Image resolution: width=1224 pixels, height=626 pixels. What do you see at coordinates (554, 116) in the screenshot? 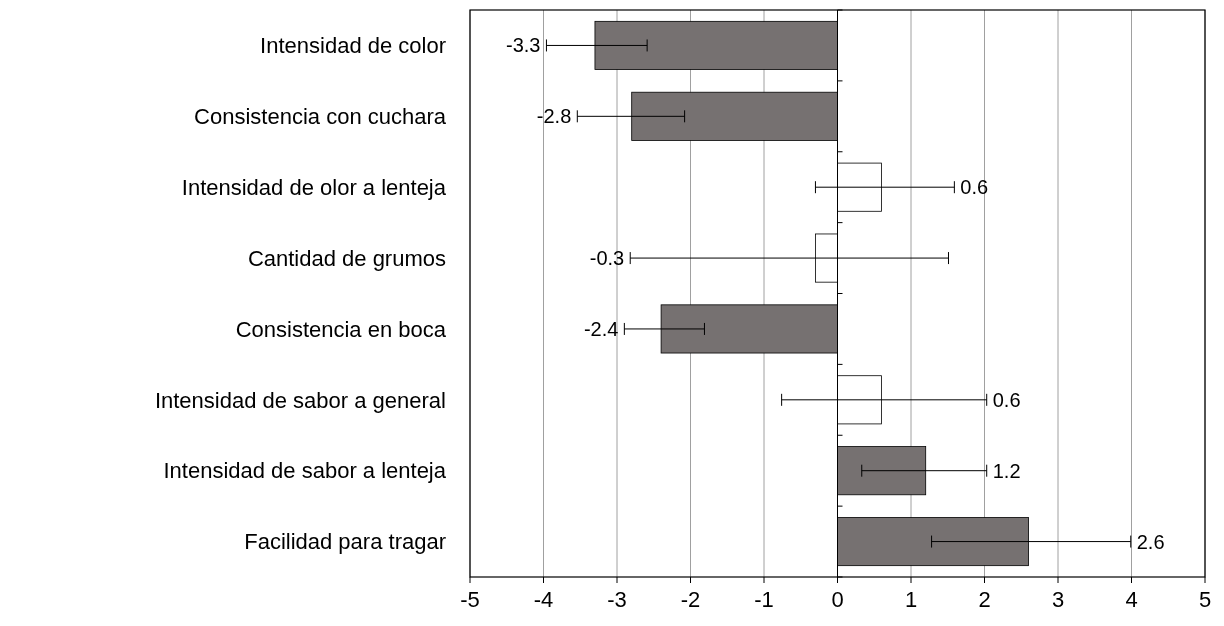
I see `annotation: -2.8` at bounding box center [554, 116].